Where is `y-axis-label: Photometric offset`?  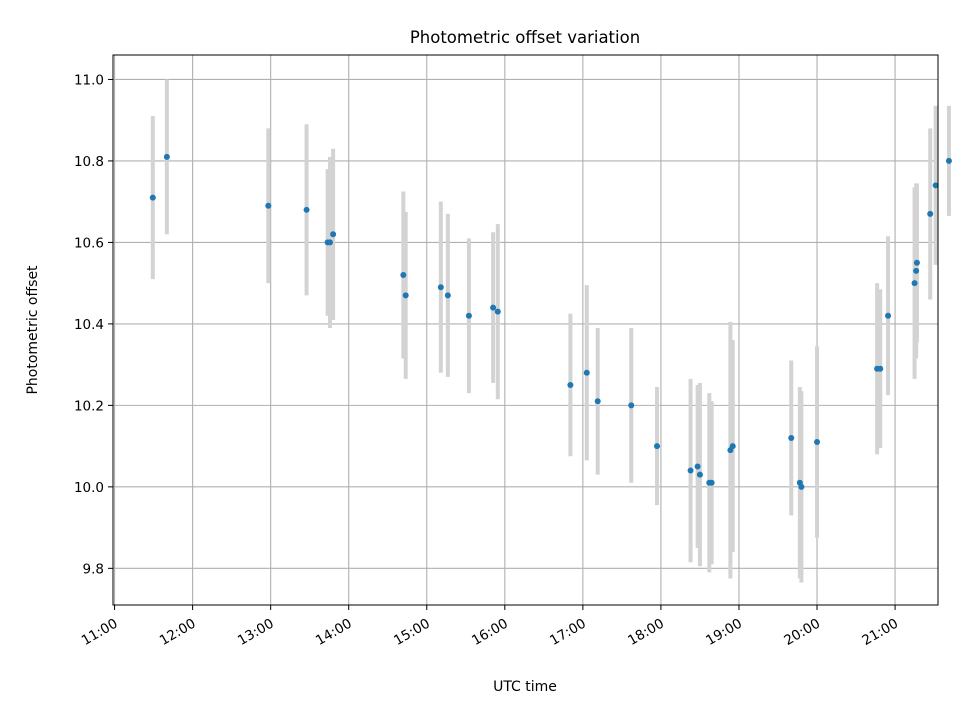 y-axis-label: Photometric offset is located at coordinates (33, 330).